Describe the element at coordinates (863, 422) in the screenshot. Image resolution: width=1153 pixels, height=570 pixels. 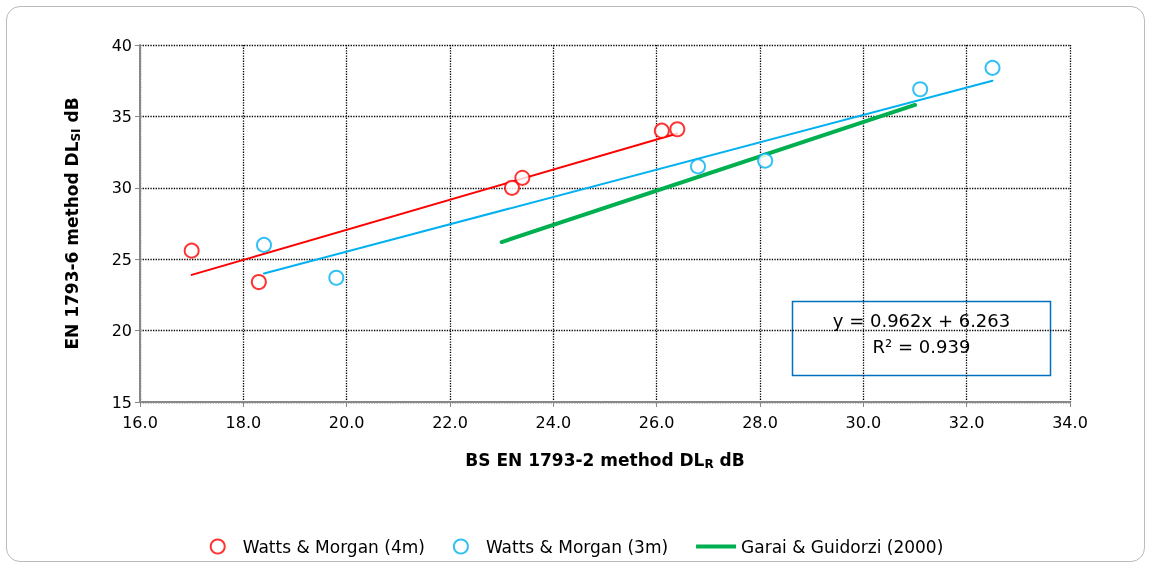
I see `x-tick-label: 30.0` at that location.